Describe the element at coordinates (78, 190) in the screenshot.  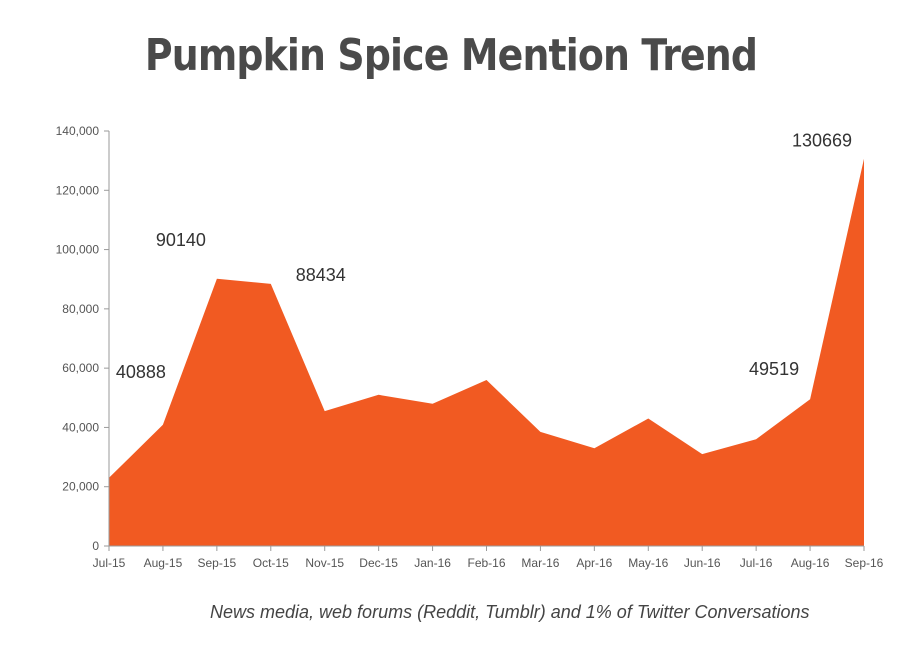
I see `y-tick-label: 120,000` at that location.